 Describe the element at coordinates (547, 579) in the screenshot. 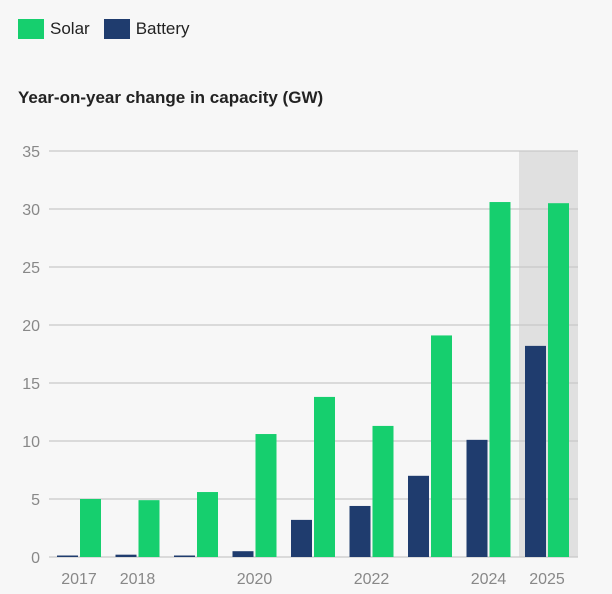

I see `x-tick-label-2025: 2025` at that location.